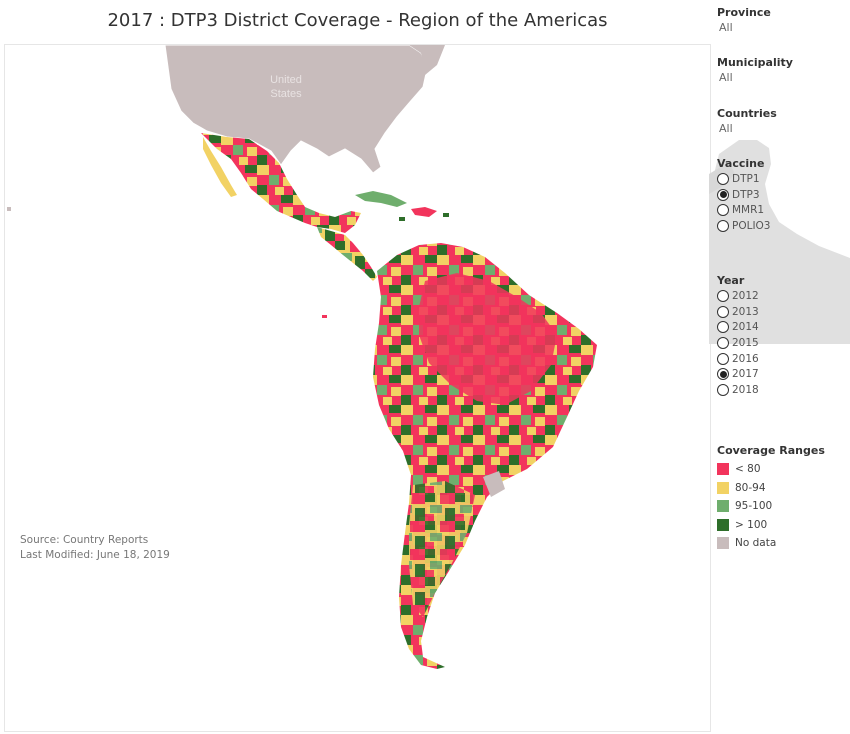 Image resolution: width=850 pixels, height=734 pixels. What do you see at coordinates (748, 469) in the screenshot?
I see `legend-label: < 80` at bounding box center [748, 469].